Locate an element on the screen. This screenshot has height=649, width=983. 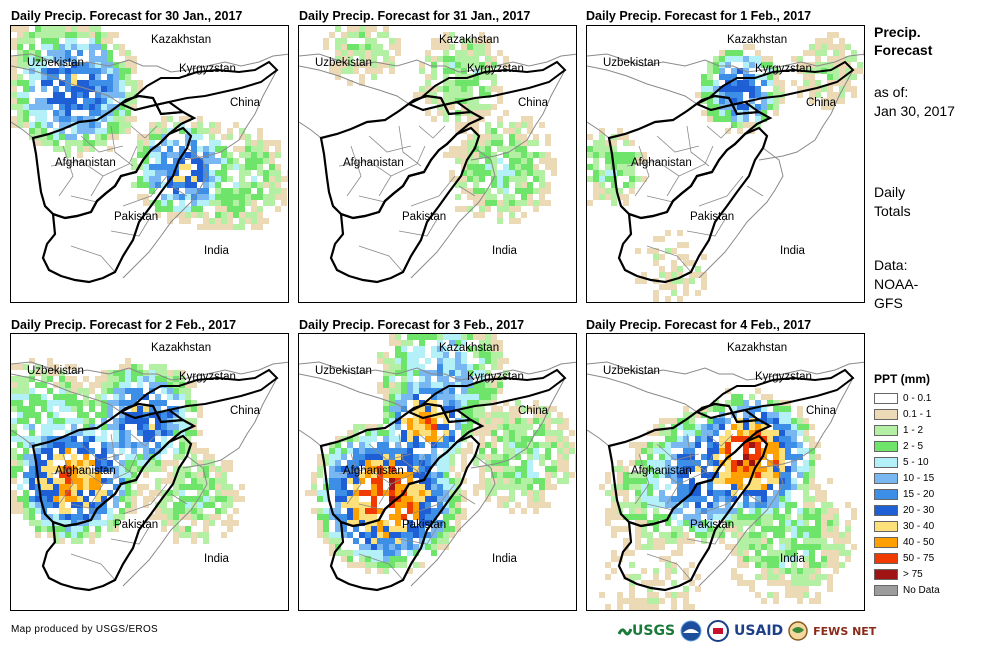
legend-item: 0 - 0.1 is located at coordinates (902, 398).